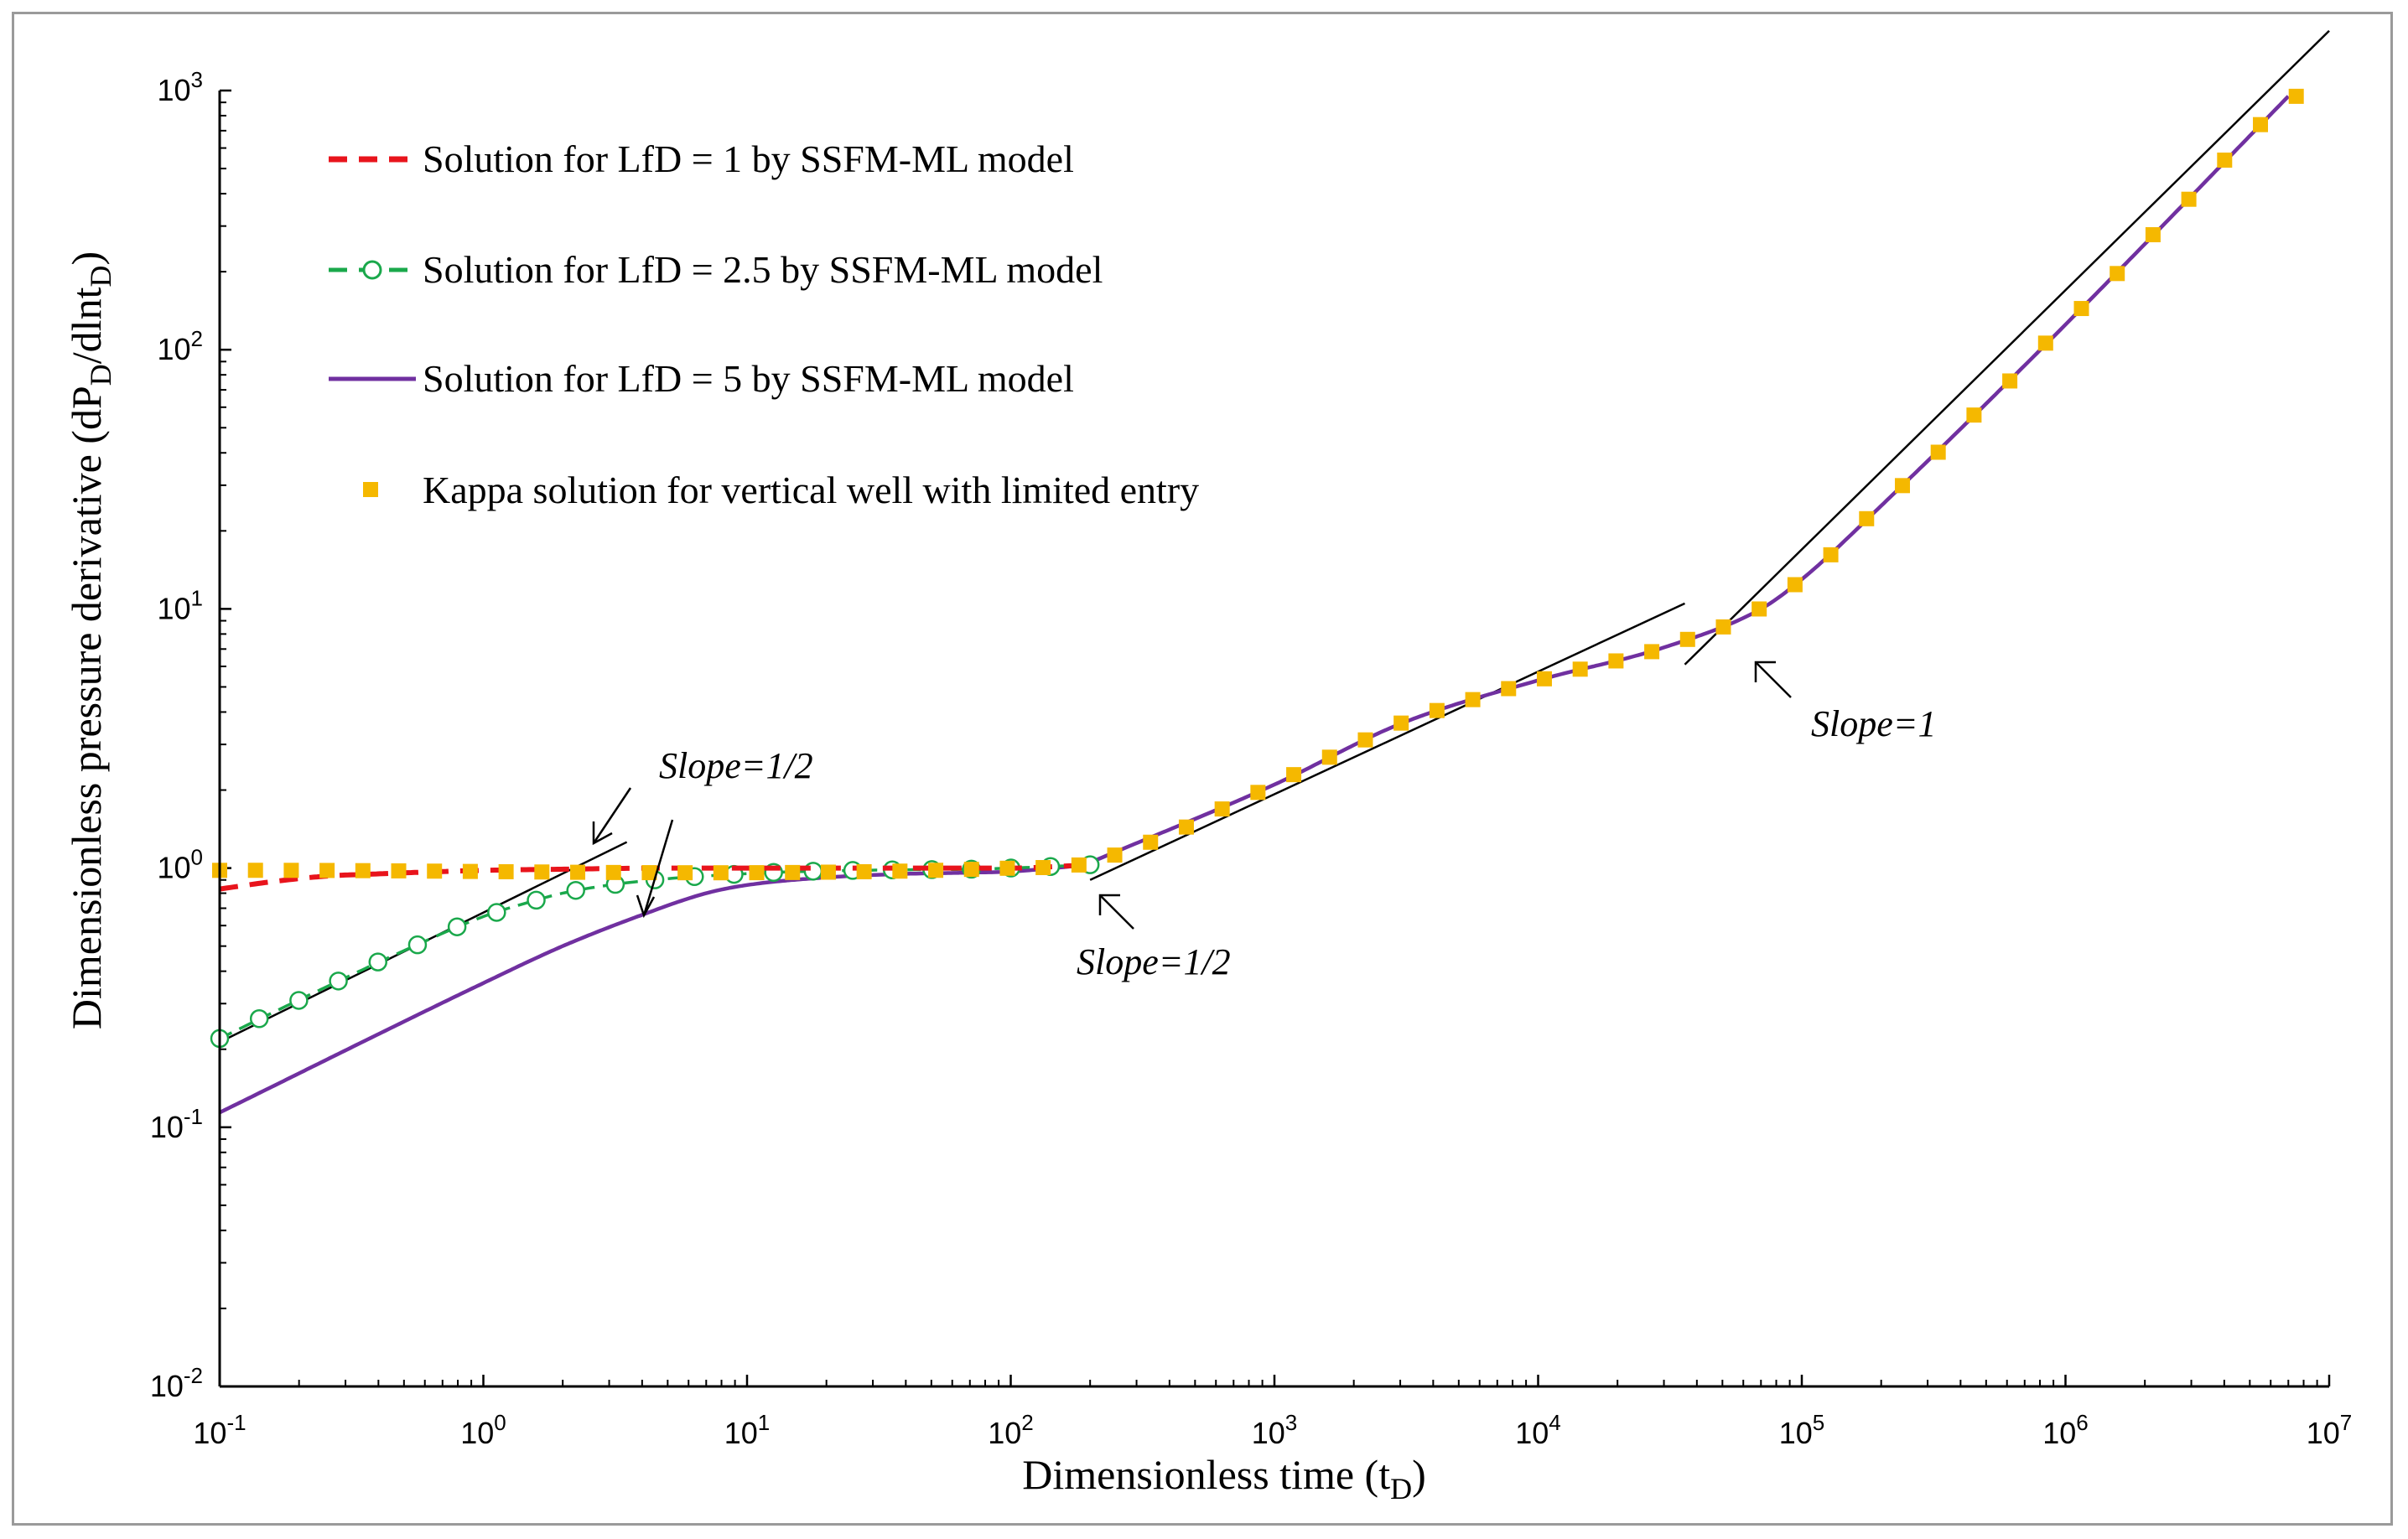  Describe the element at coordinates (1802, 1430) in the screenshot. I see `x-tick-label: 10⁵` at that location.